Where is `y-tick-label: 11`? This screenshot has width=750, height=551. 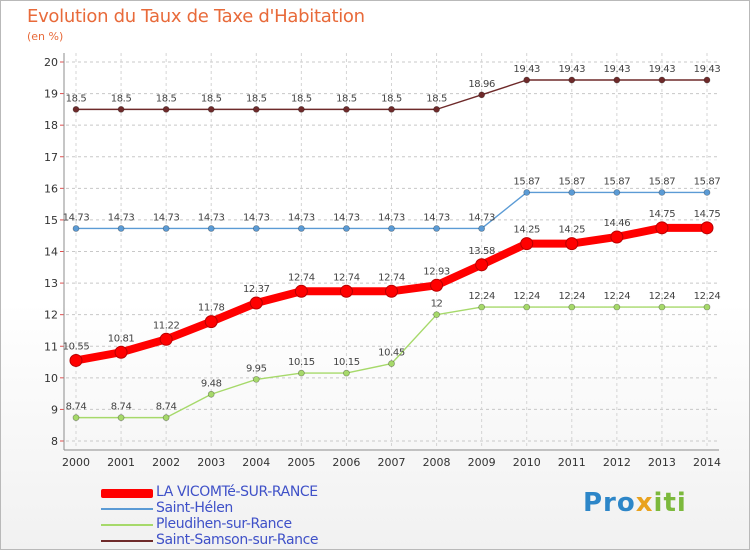 y-tick-label: 11 is located at coordinates (51, 346).